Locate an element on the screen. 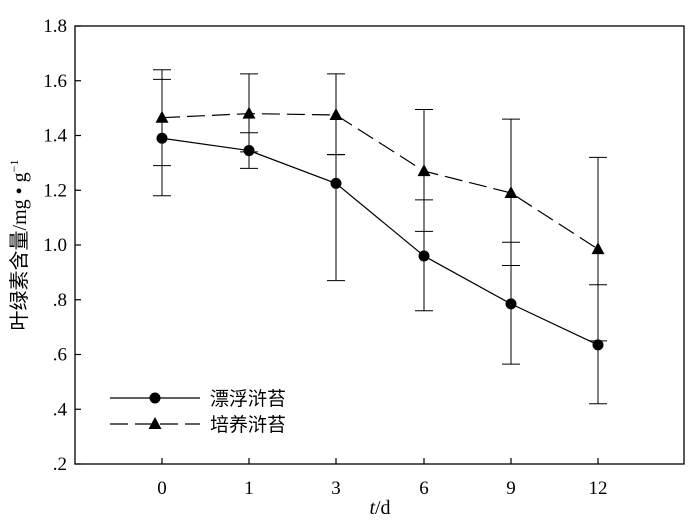  y-tick-label: 1.2 is located at coordinates (55, 190).